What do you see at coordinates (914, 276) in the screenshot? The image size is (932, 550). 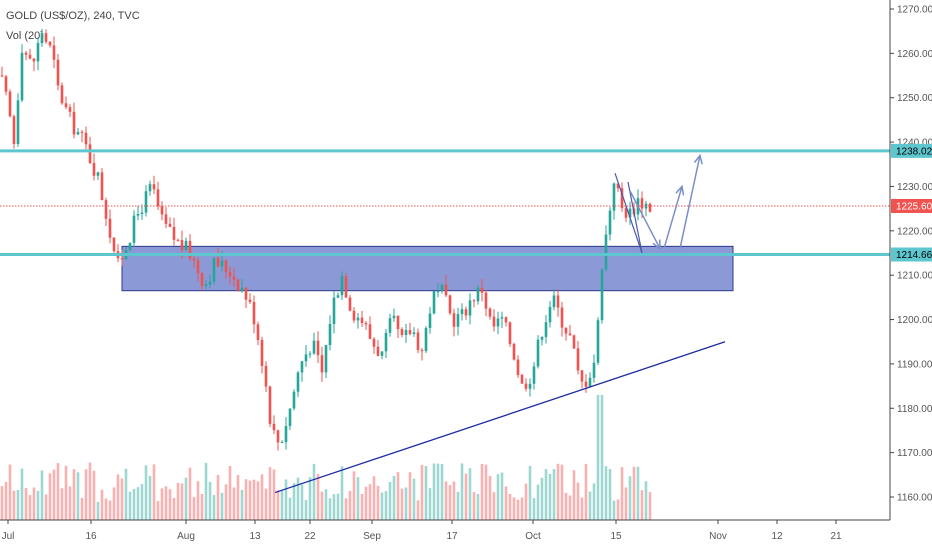 I see `y-tick-label: 1210.00` at bounding box center [914, 276].